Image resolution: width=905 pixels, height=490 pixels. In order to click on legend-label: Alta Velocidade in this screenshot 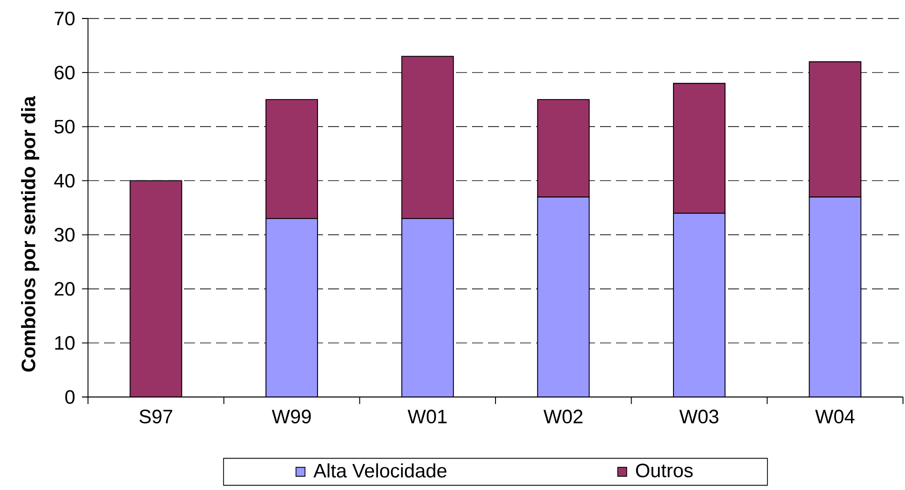, I will do `click(379, 470)`.